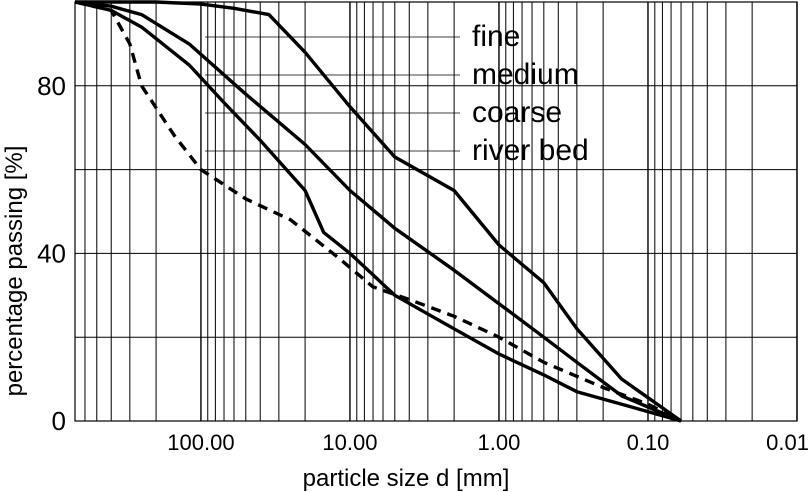 The image size is (811, 492). I want to click on legend-label: river bed, so click(530, 150).